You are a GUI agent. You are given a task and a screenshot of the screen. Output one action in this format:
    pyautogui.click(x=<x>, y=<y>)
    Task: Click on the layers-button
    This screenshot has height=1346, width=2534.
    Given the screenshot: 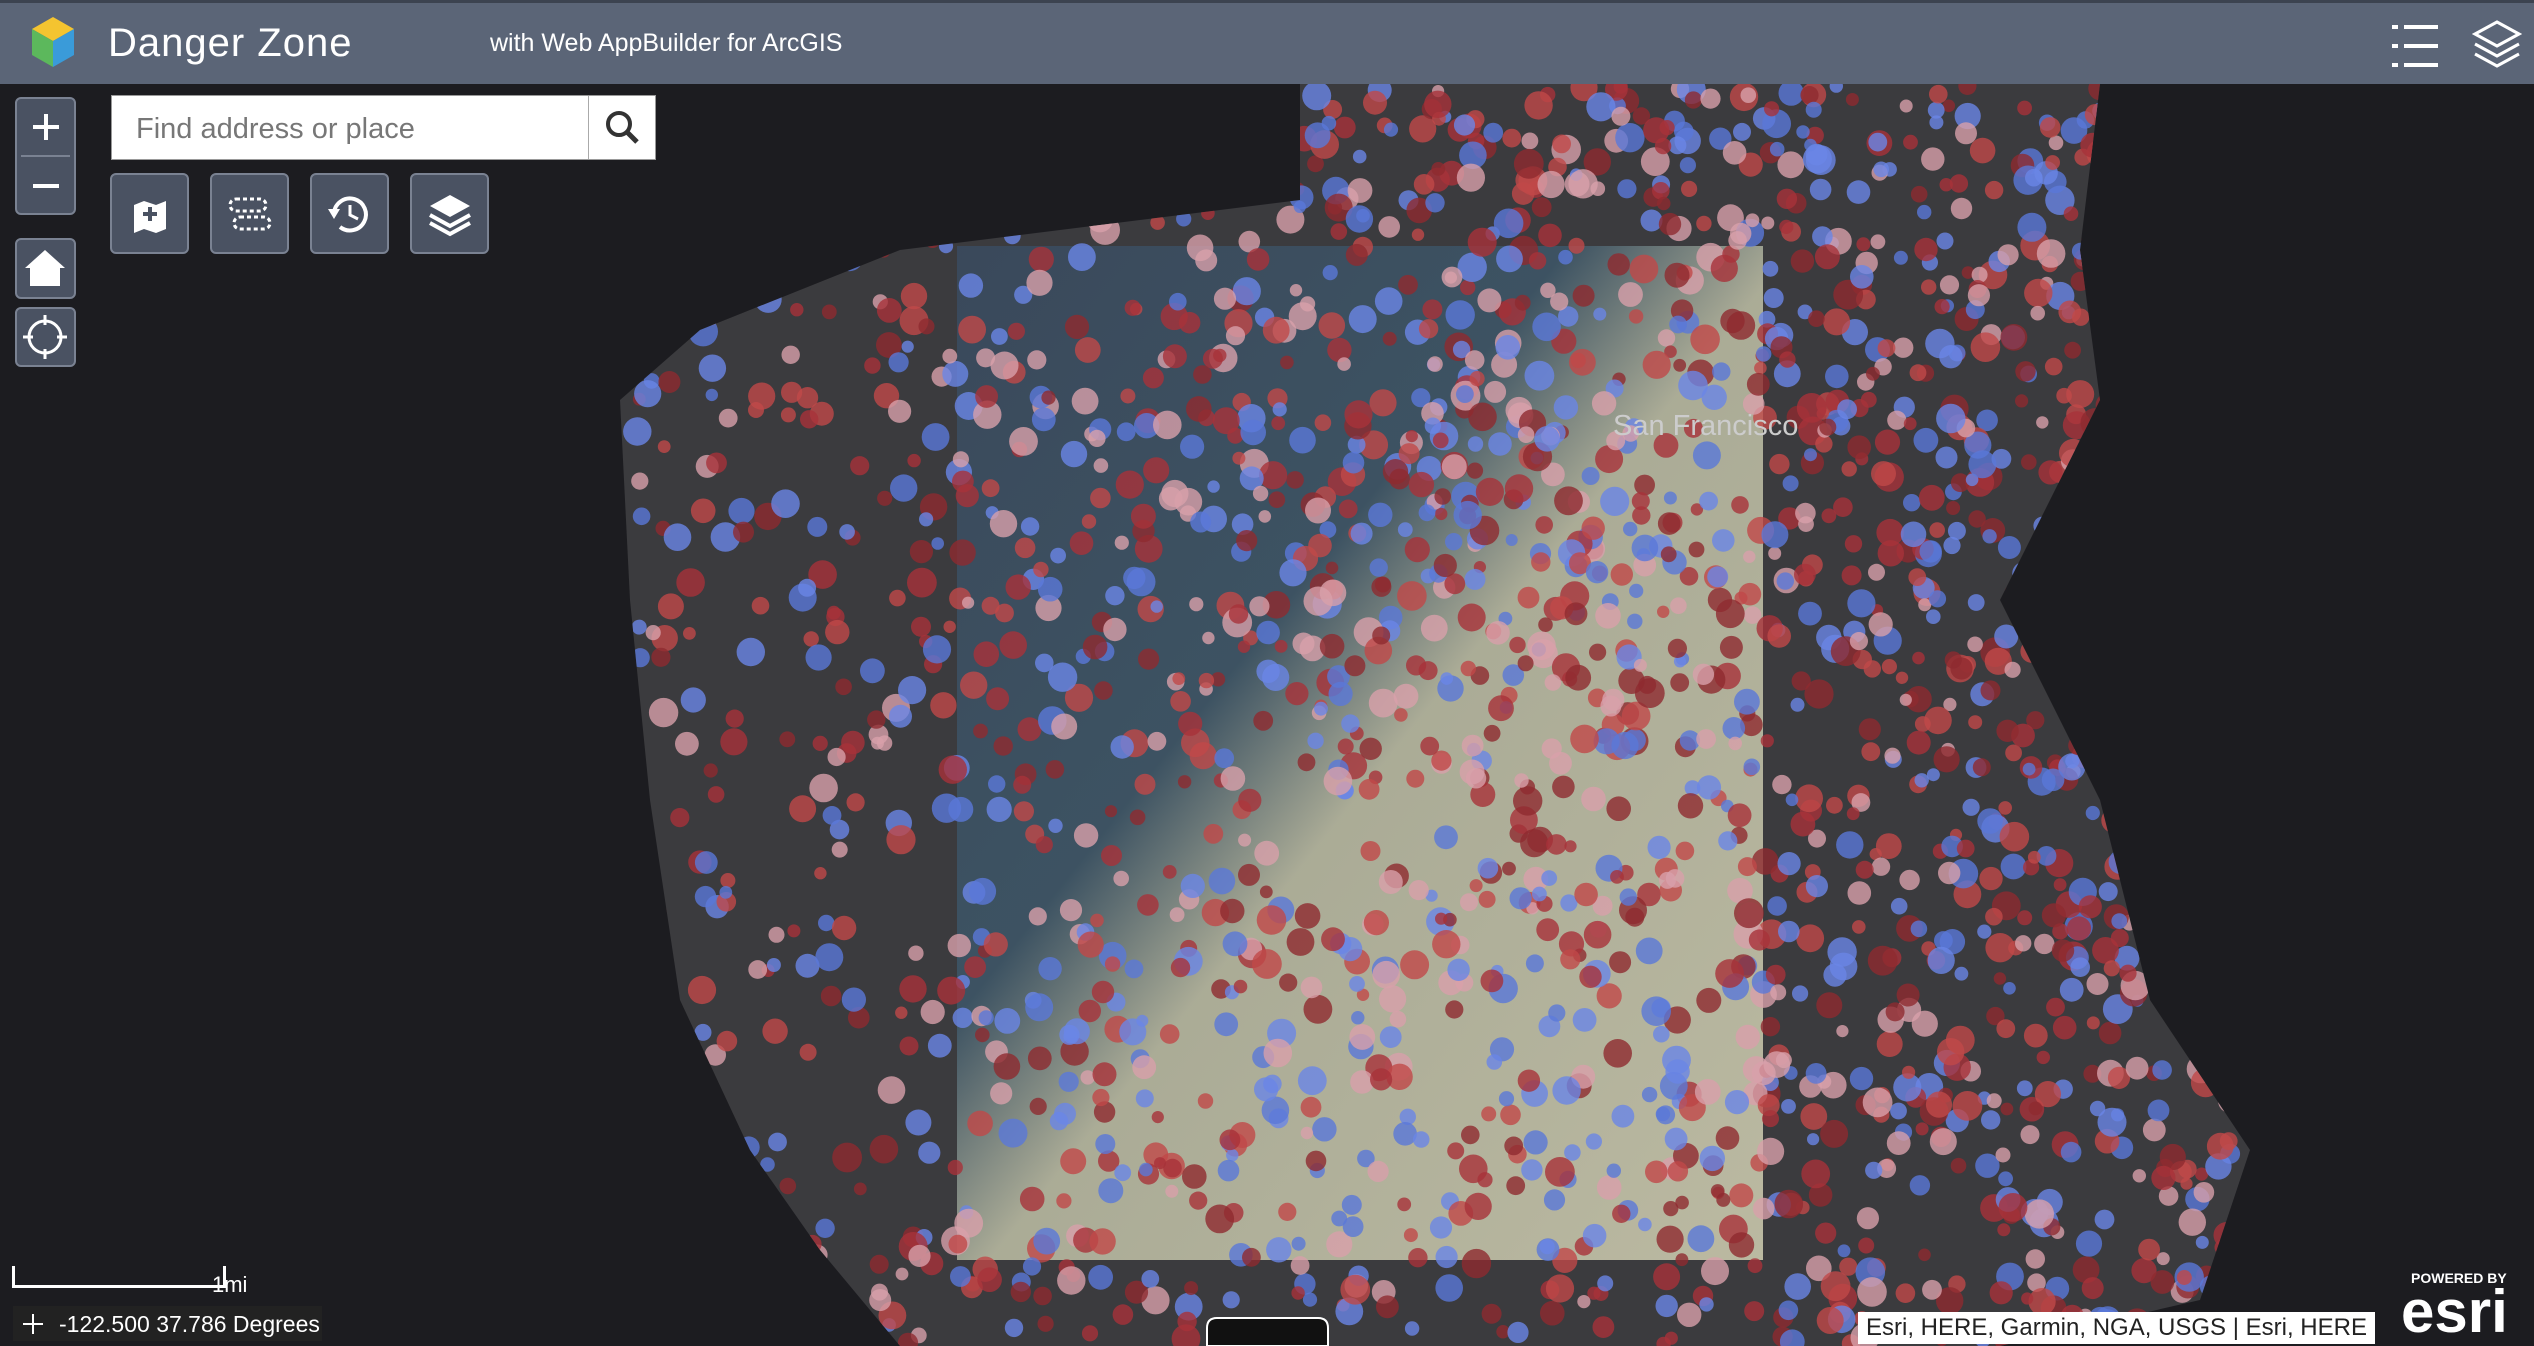 What is the action you would take?
    pyautogui.click(x=2497, y=45)
    